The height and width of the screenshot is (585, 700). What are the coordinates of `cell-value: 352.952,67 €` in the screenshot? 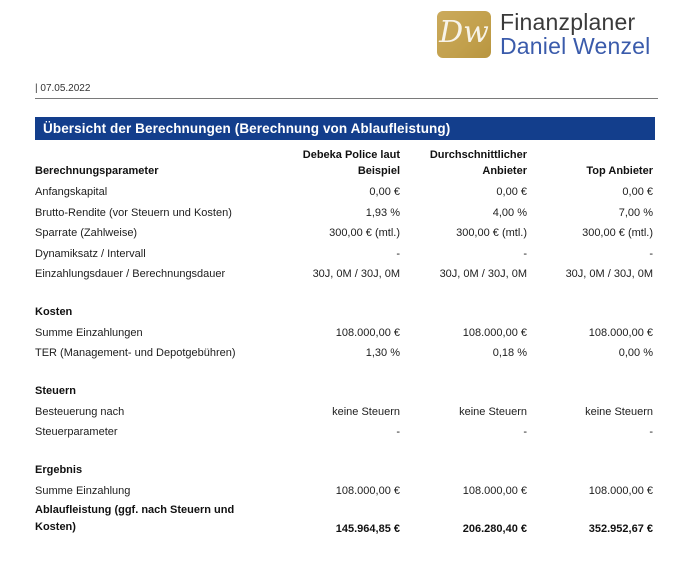 It's located at (620, 529).